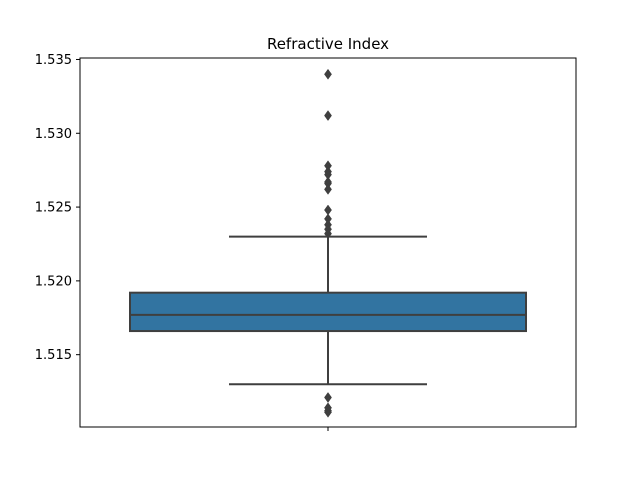  What do you see at coordinates (53, 60) in the screenshot?
I see `y-tick-label: 1.535` at bounding box center [53, 60].